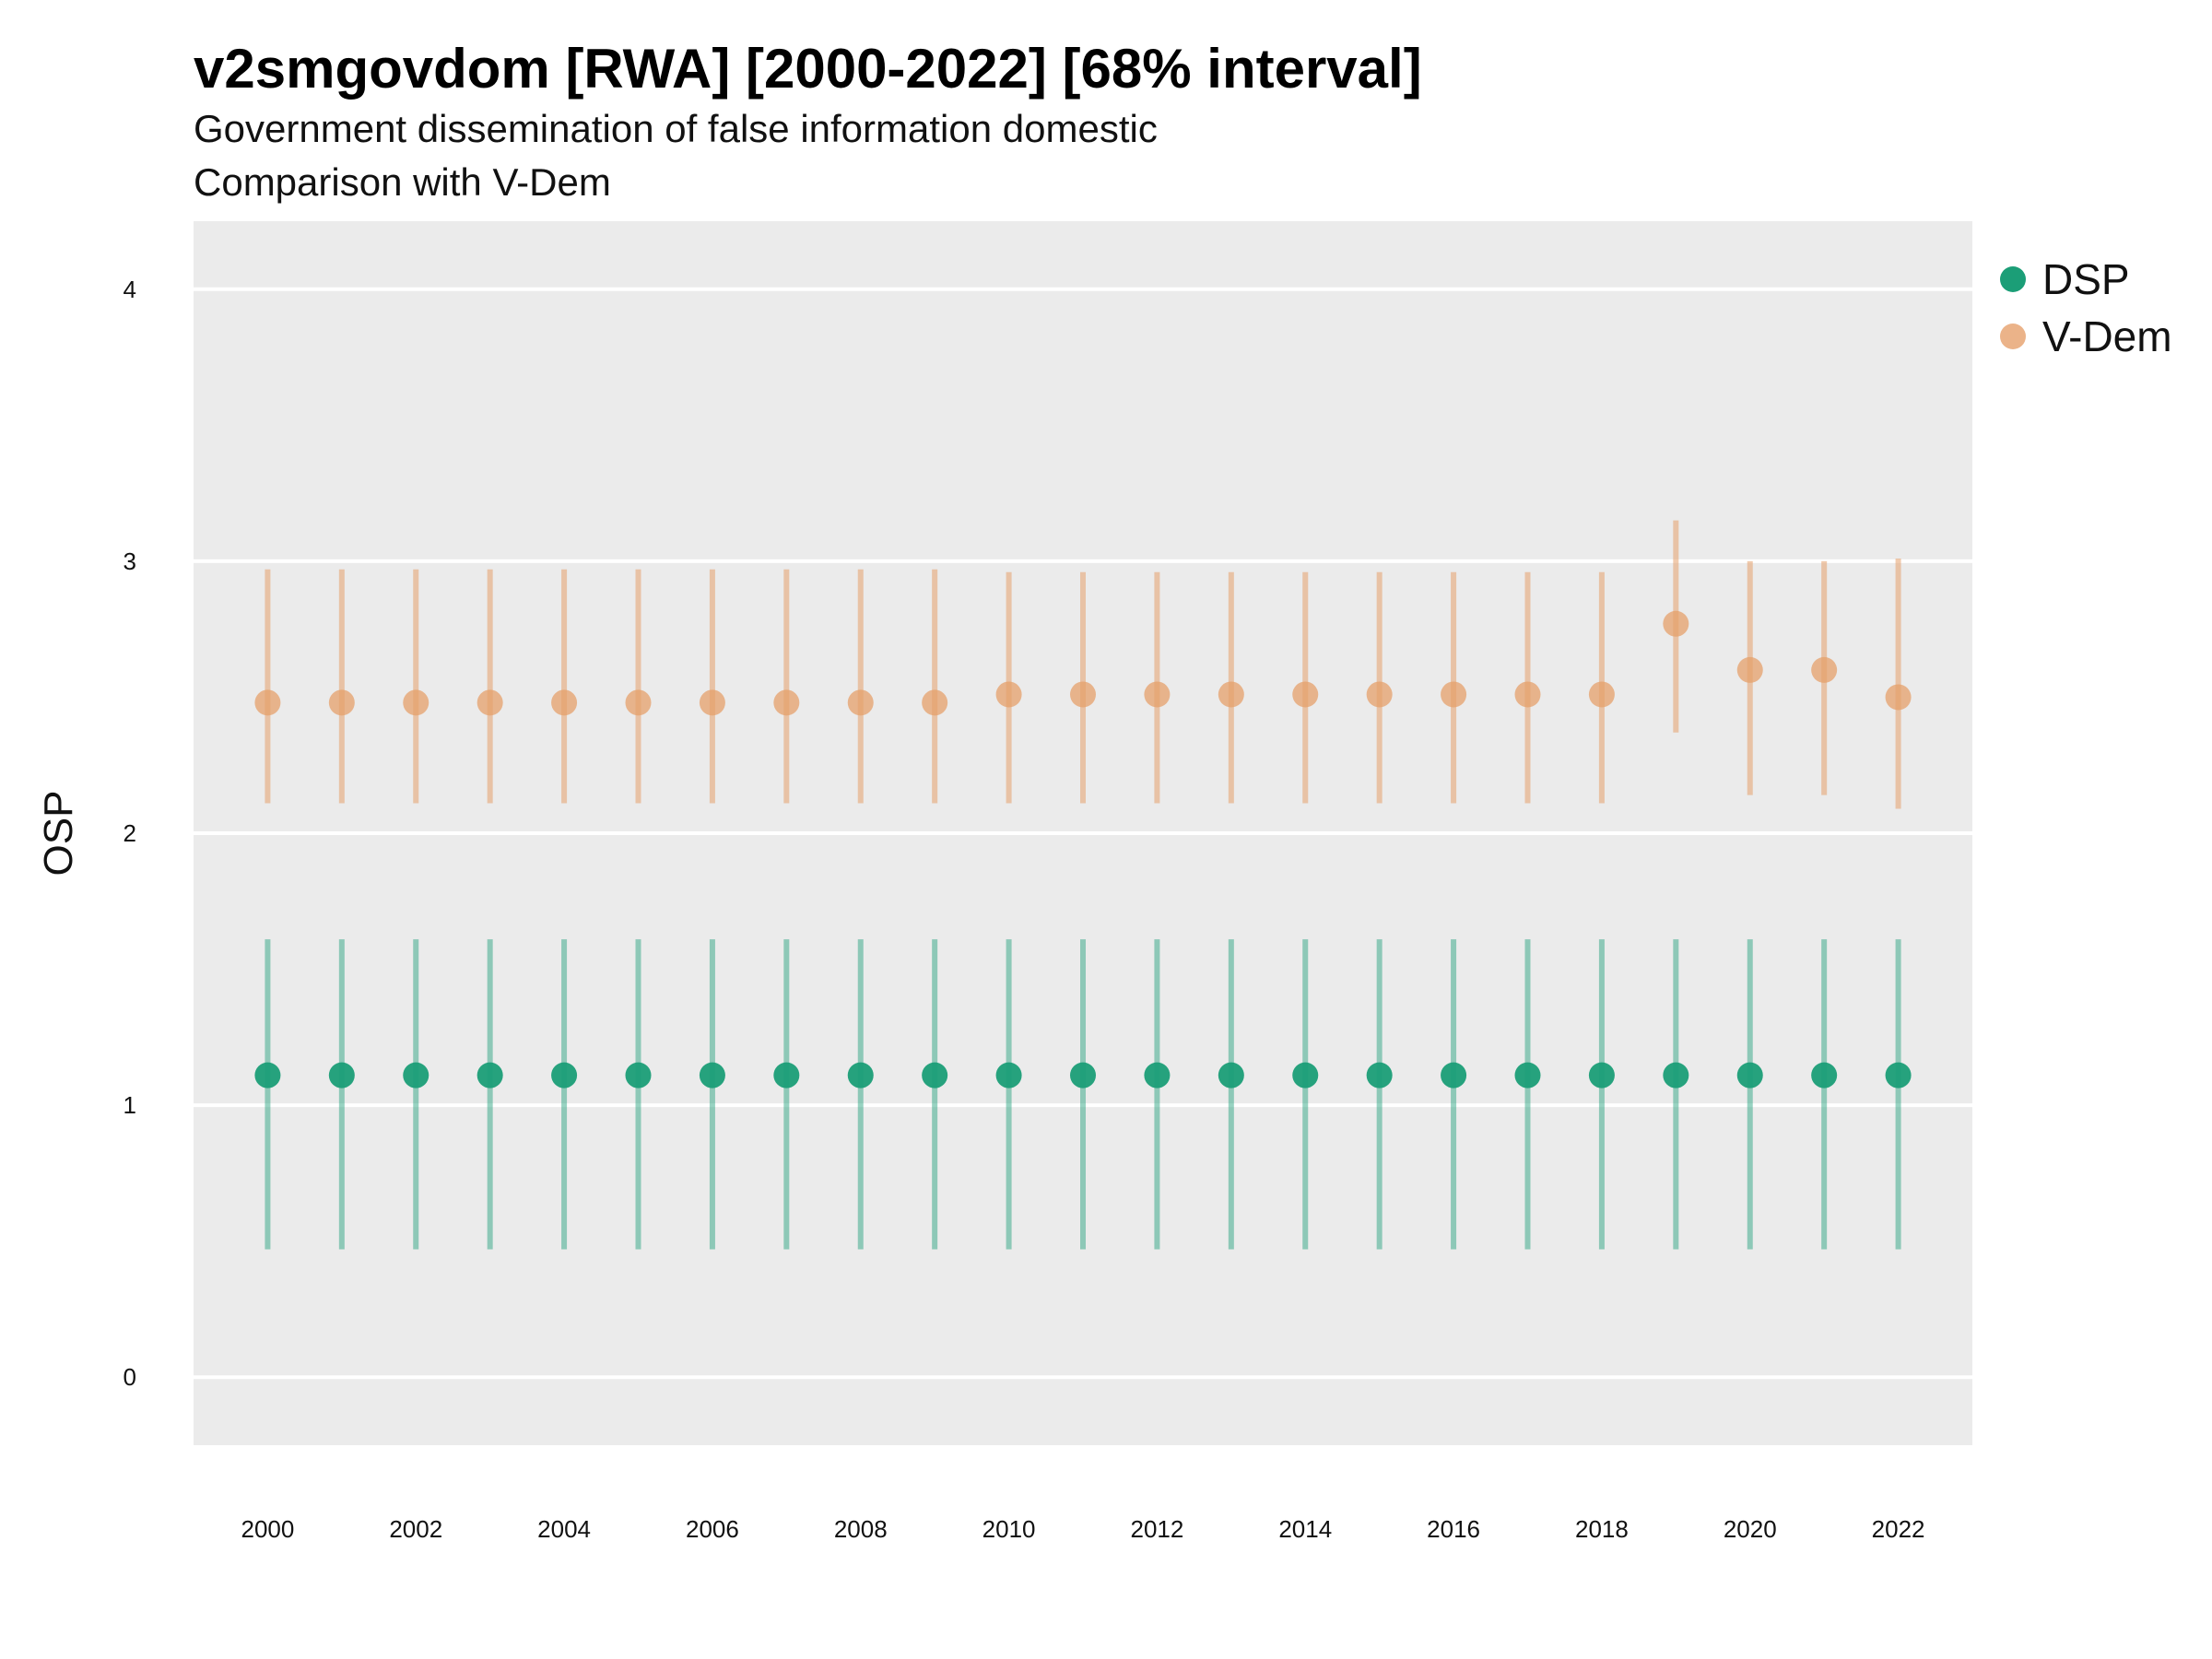 The width and height of the screenshot is (2212, 1659). Describe the element at coordinates (638, 702) in the screenshot. I see `v-dem-point-2005` at that location.